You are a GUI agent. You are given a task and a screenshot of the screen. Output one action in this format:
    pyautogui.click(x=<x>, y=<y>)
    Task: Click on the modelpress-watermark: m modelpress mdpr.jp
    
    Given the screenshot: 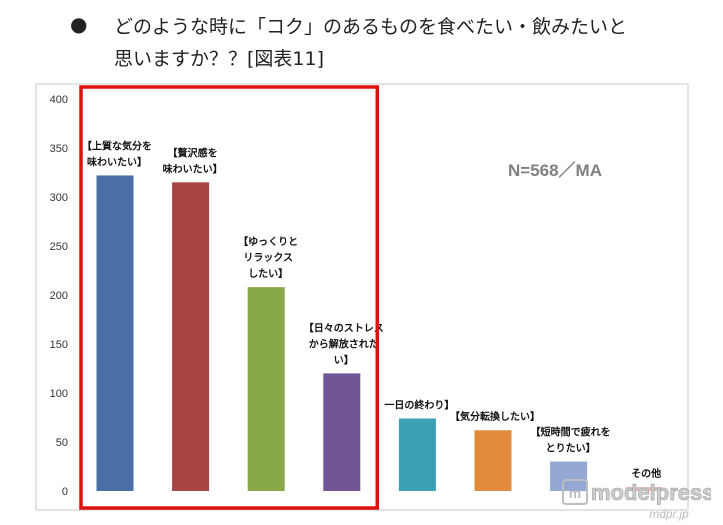 What is the action you would take?
    pyautogui.click(x=636, y=500)
    